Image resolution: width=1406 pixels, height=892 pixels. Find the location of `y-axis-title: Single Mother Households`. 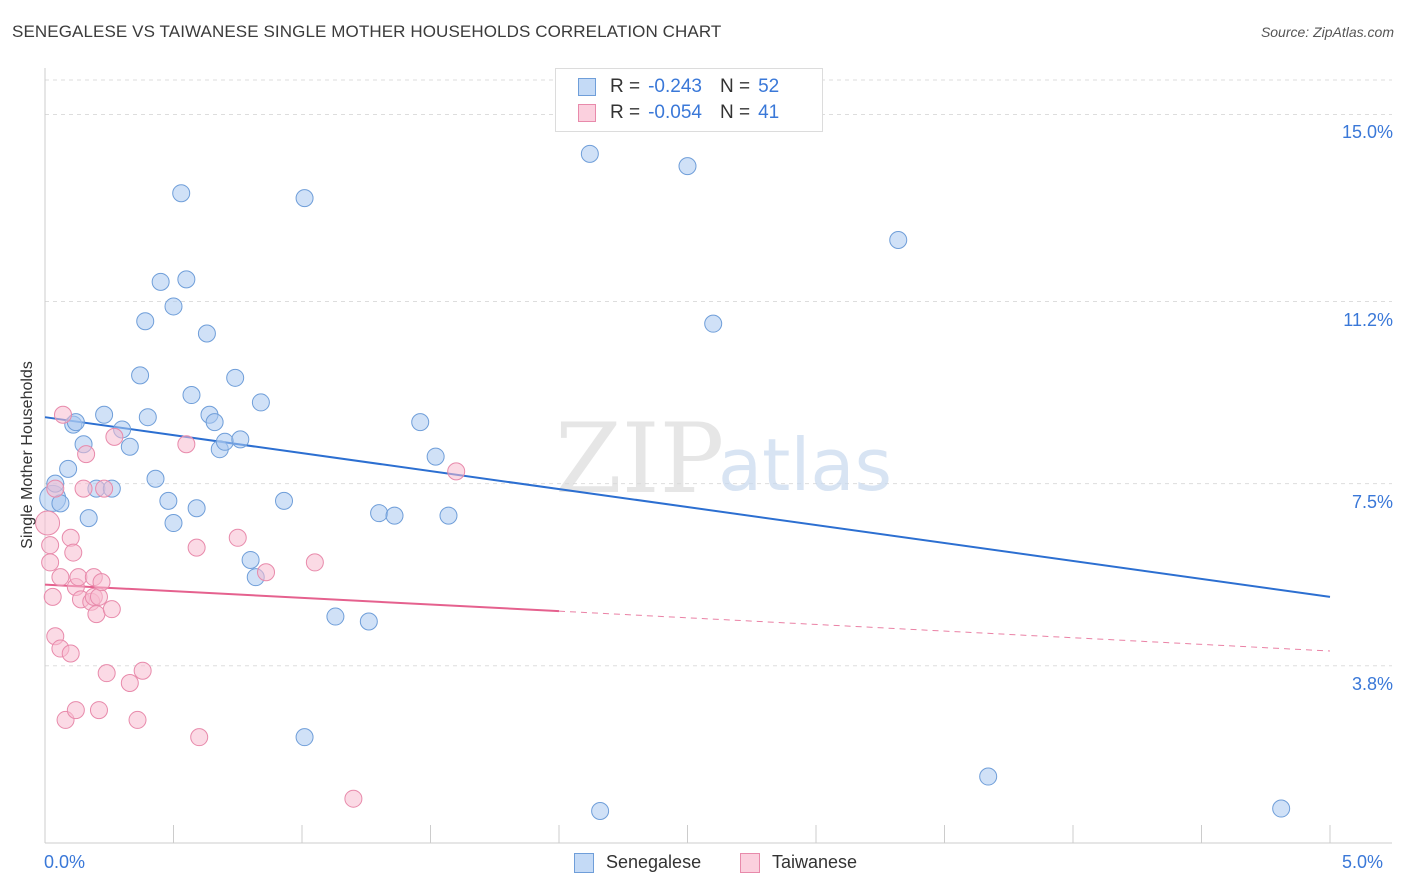

y-axis-title: Single Mother Households is located at coordinates (27, 455).